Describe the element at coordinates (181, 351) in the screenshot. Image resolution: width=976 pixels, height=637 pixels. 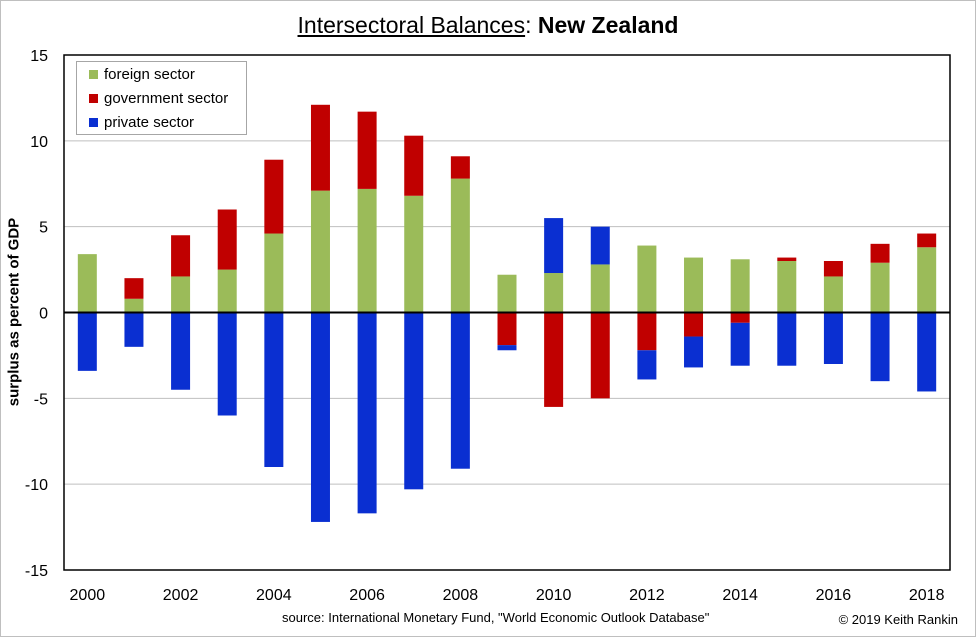
I see `bar-private-sector-2002` at that location.